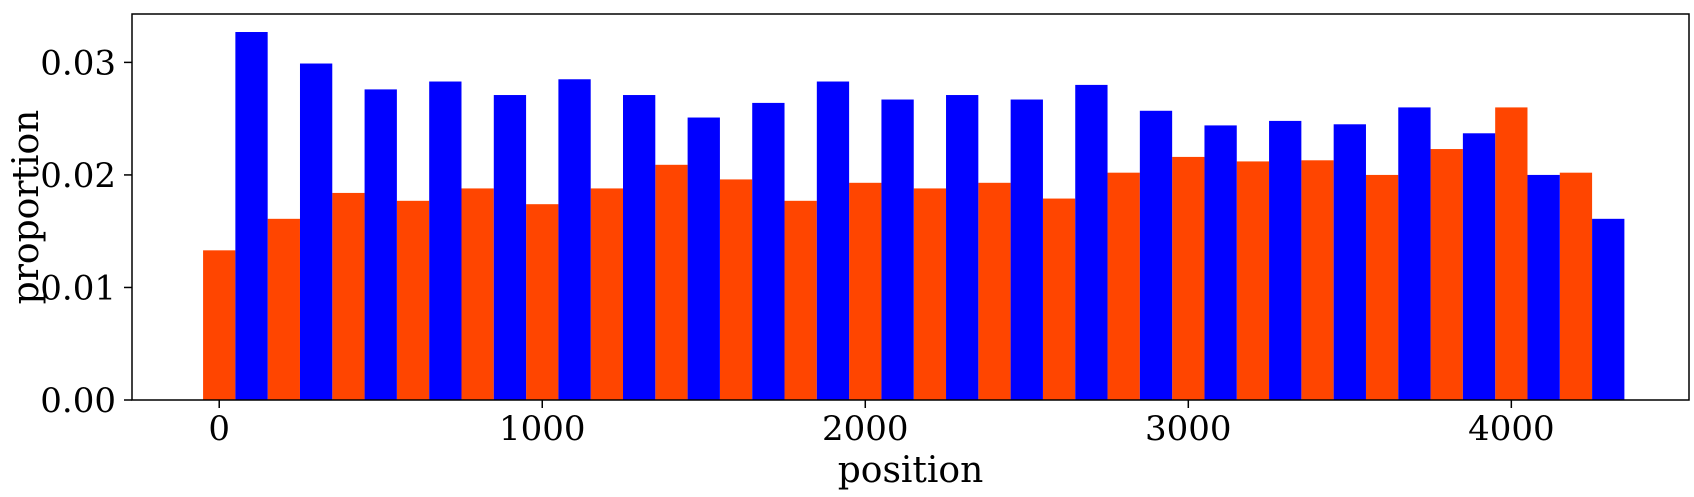 The image size is (1694, 497). I want to click on y-axis: 0.00 0.01 0.02 0.03, so click(86, 232).